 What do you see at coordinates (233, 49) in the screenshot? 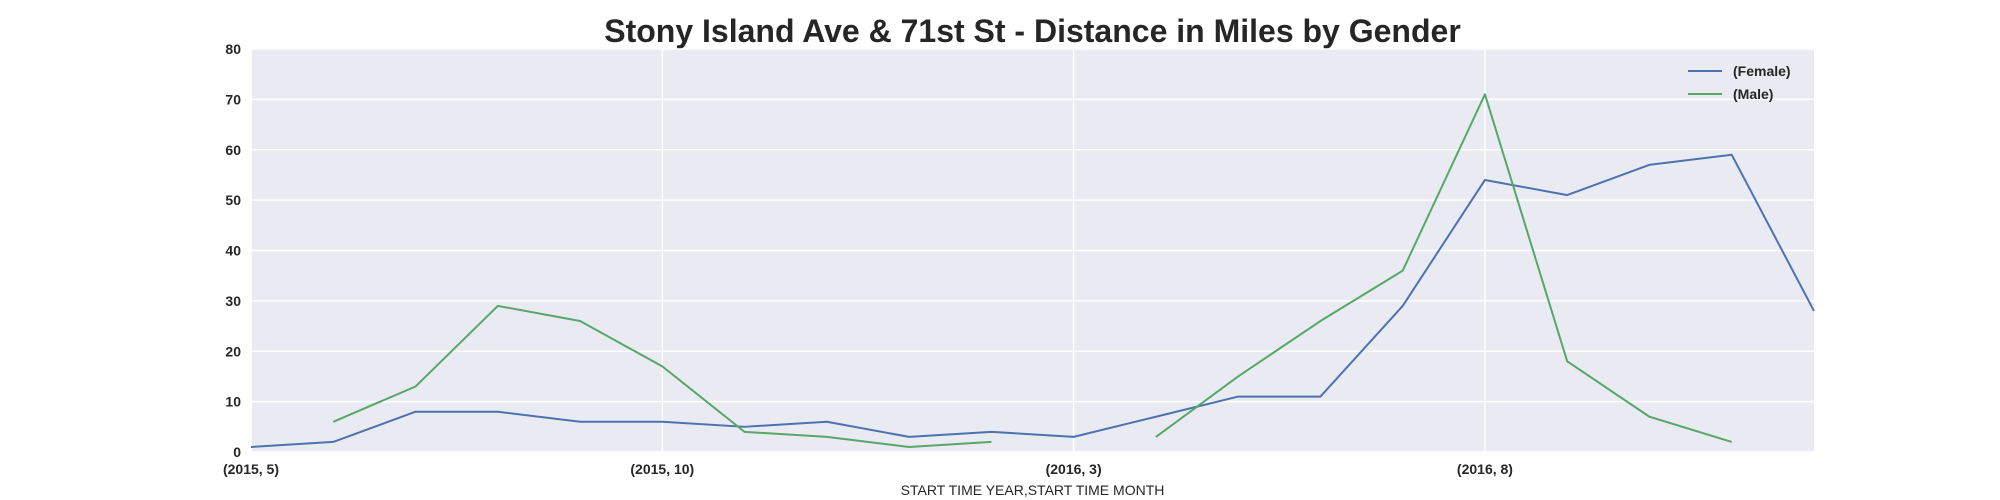
I see `y-tick-label: 80` at bounding box center [233, 49].